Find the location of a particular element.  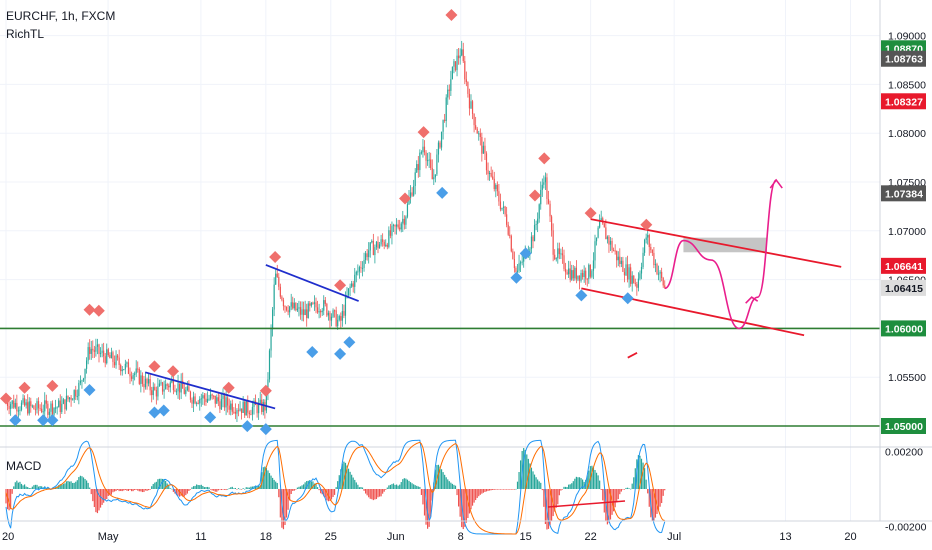

symbol-title: EURCHF, 1h, FXCM is located at coordinates (61, 16).